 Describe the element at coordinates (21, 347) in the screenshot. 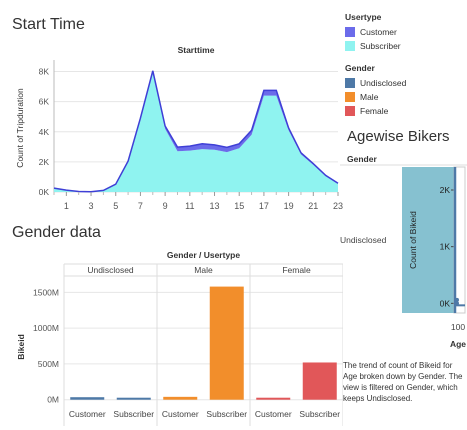

I see `y-axis-label: Bikeid` at that location.